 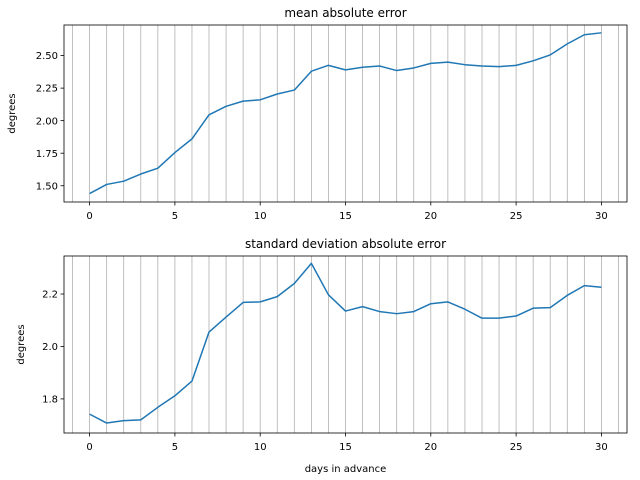 What do you see at coordinates (346, 469) in the screenshot?
I see `chart-1-xlabel: days in advance` at bounding box center [346, 469].